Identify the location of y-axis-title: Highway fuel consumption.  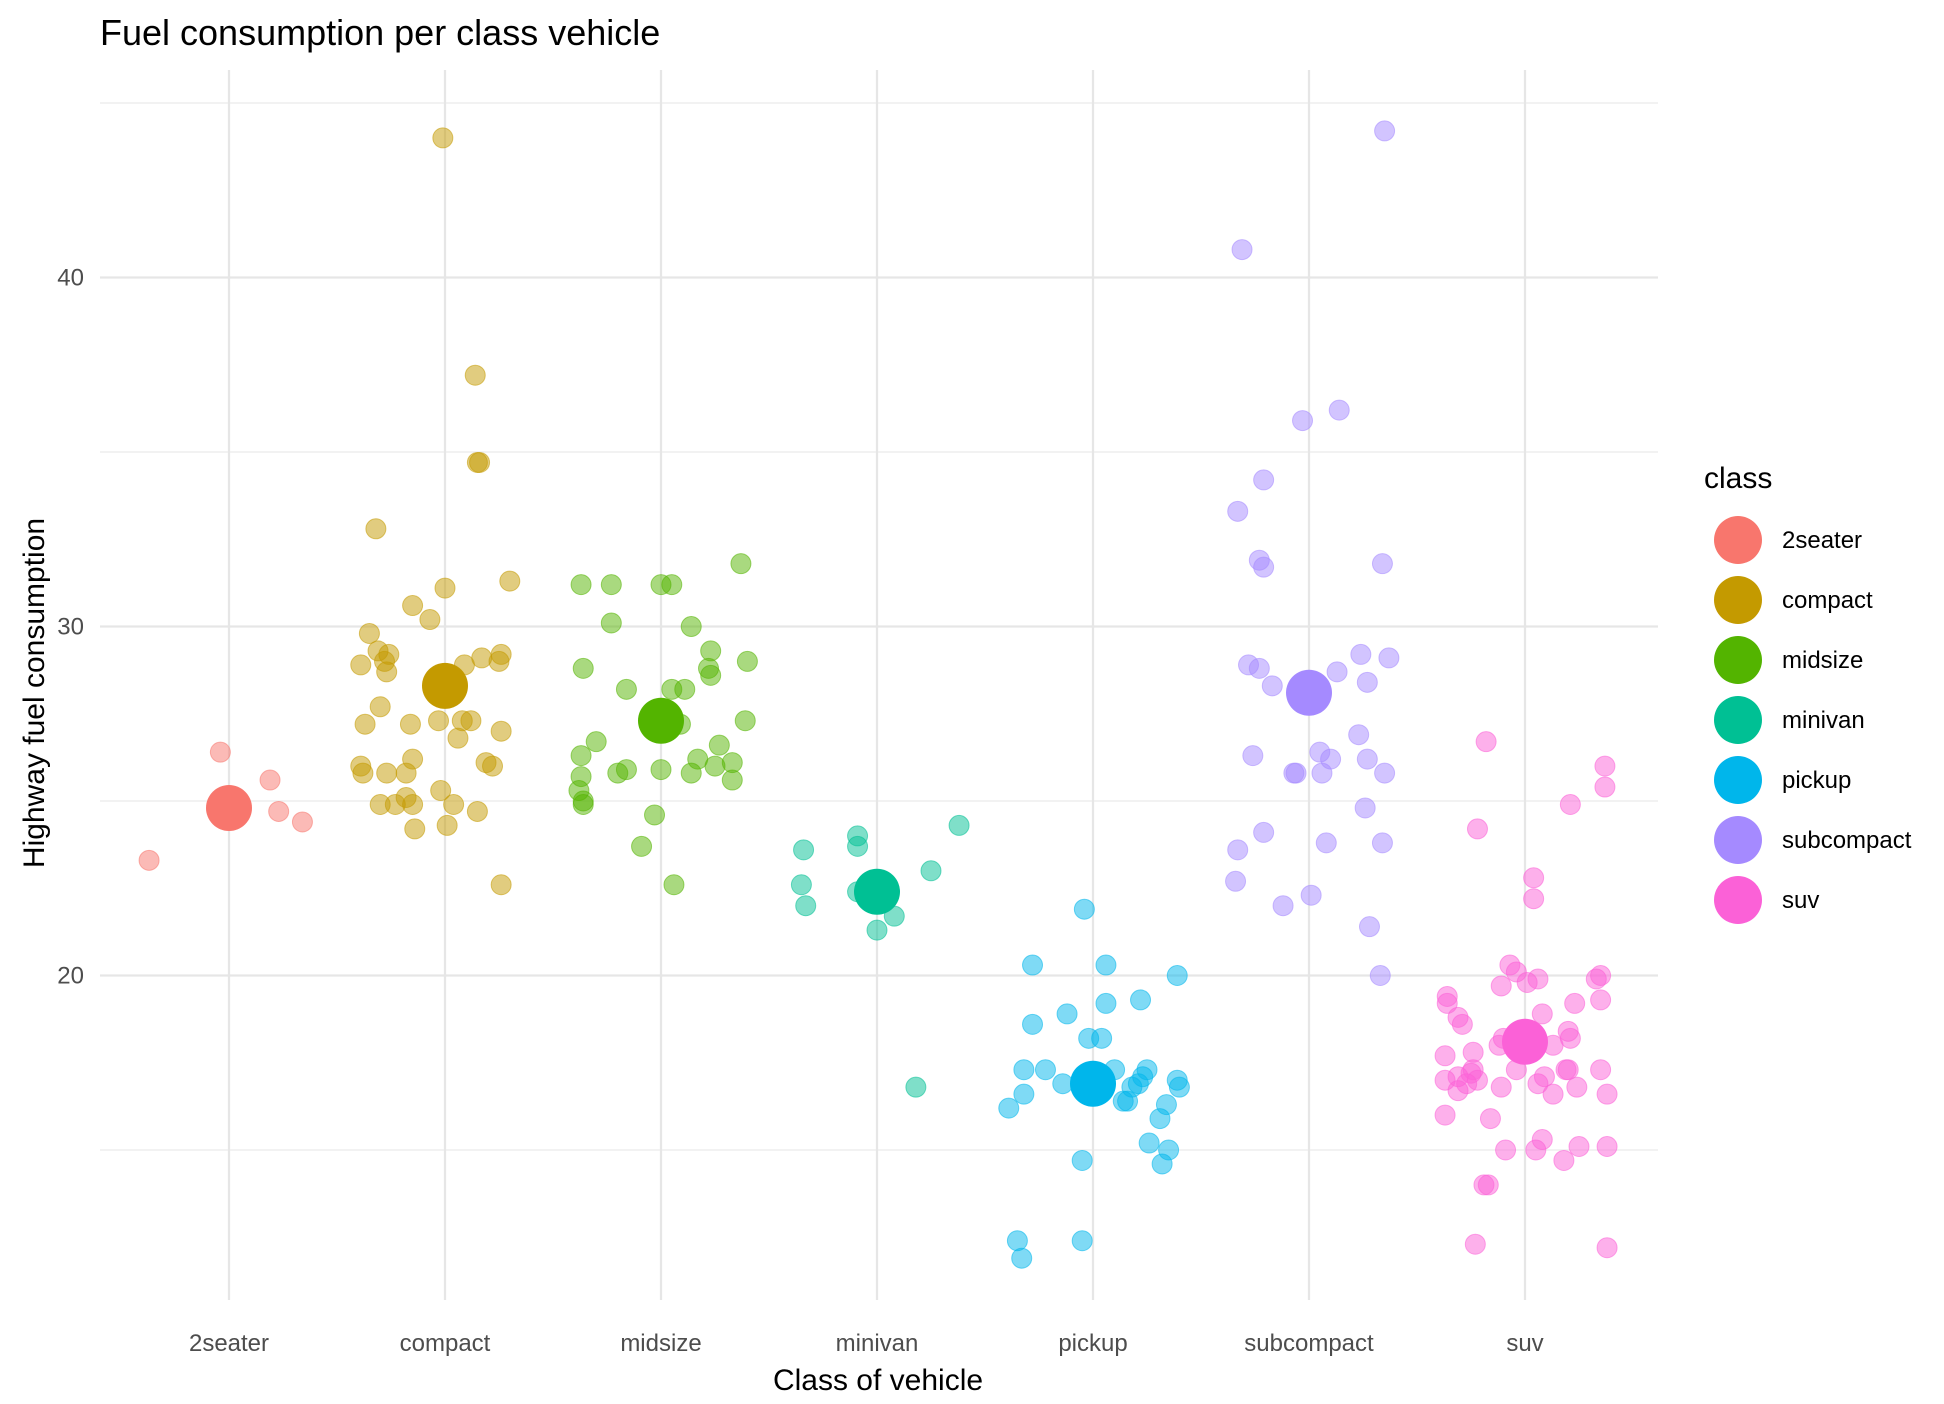
(34, 693).